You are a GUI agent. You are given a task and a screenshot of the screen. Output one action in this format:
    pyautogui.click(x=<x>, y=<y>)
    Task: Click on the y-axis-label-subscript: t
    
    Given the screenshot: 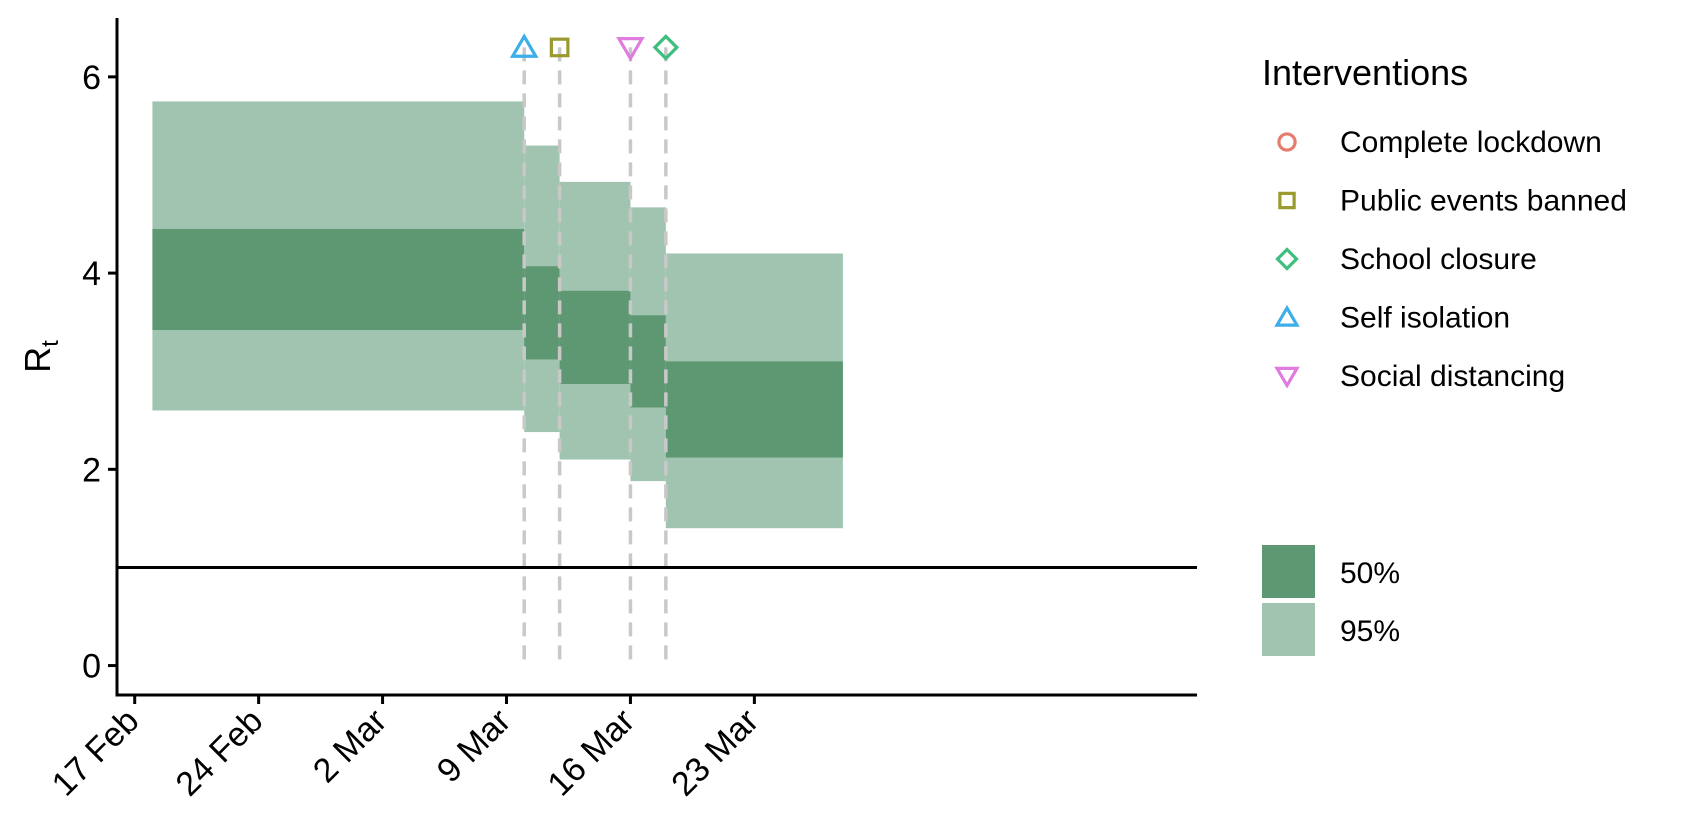 What is the action you would take?
    pyautogui.click(x=50, y=343)
    